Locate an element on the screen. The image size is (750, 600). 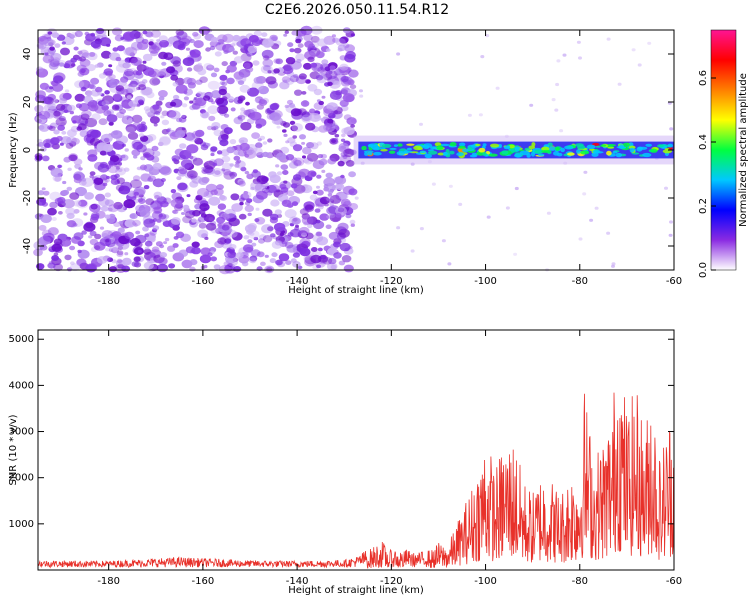
spectrogram-y-axis-label: Frequency (Hz) is located at coordinates (13, 150).